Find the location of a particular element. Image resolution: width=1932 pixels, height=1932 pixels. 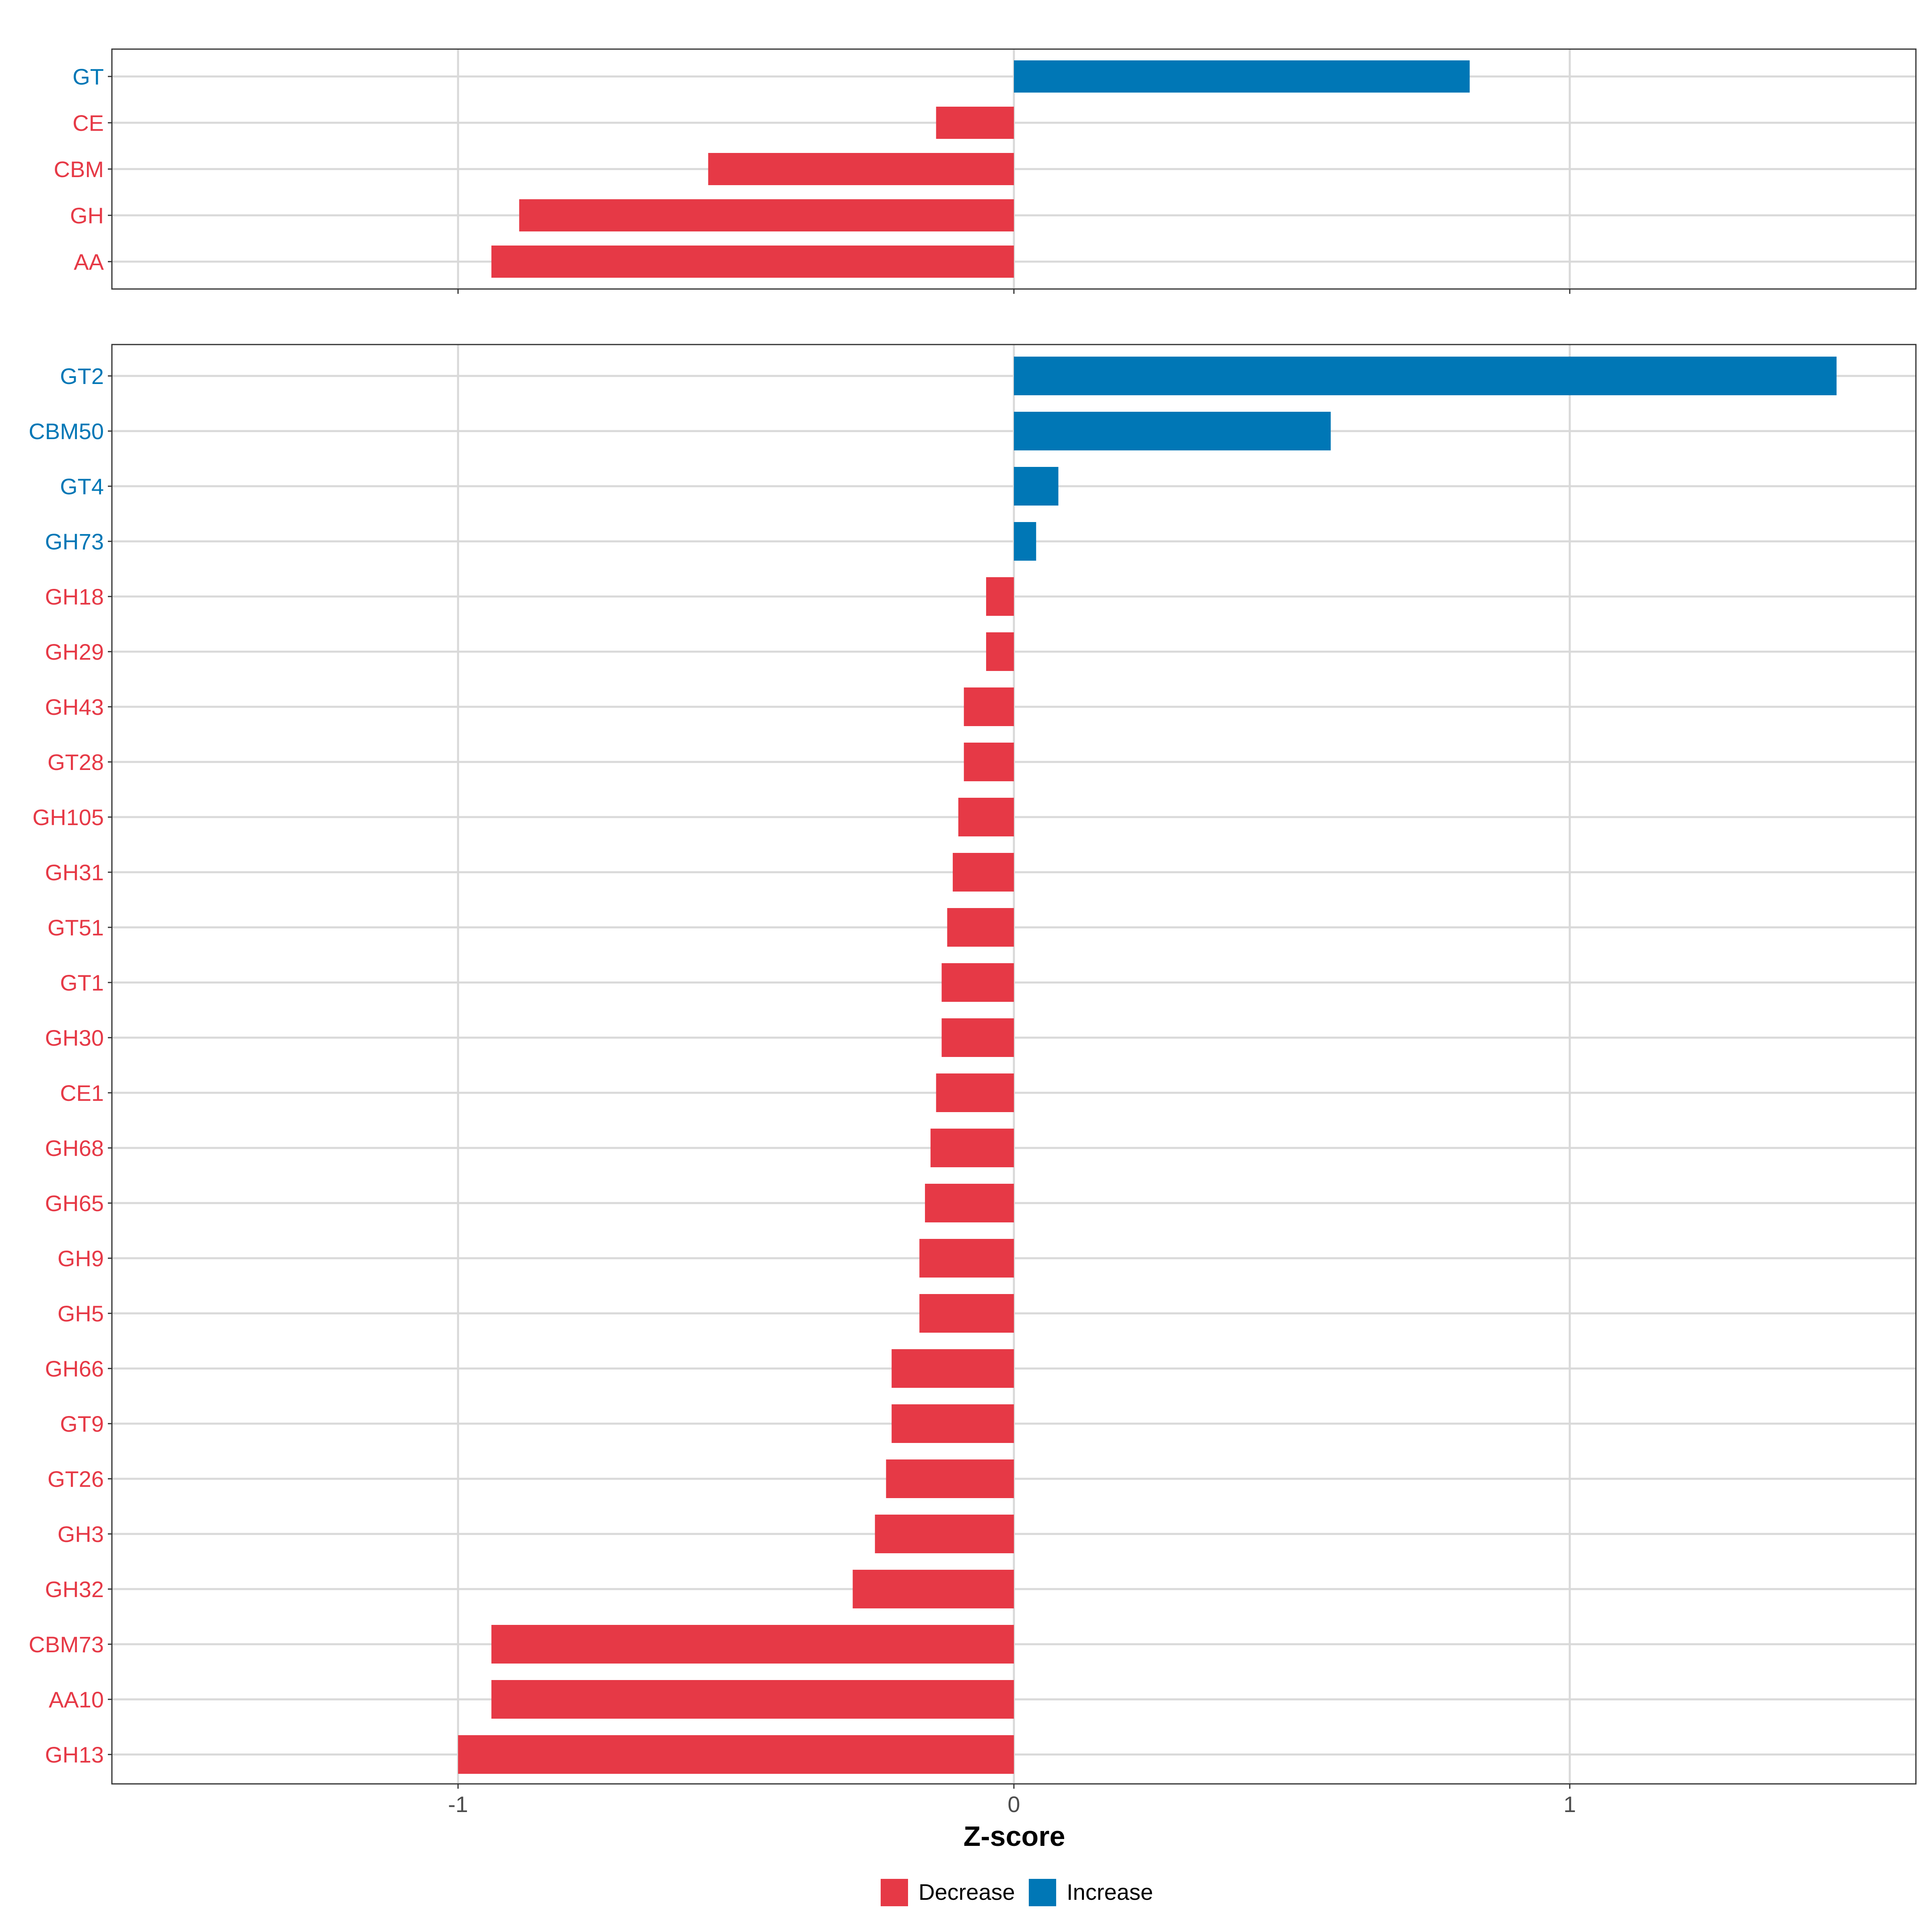

y-label-cbm: CBM is located at coordinates (79, 169).